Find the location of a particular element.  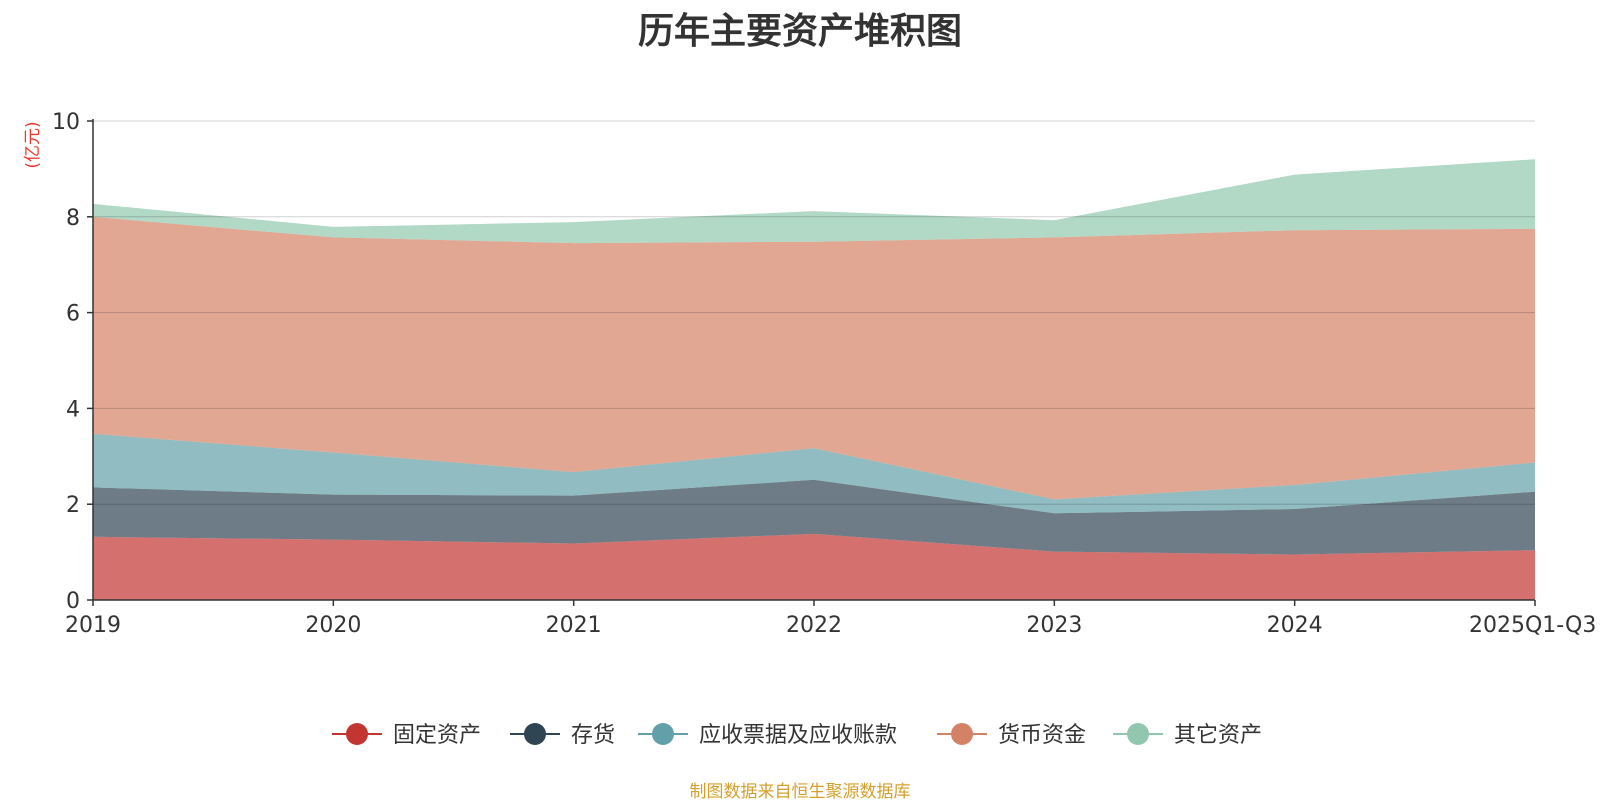

y-tick-label: 8 is located at coordinates (73, 218).